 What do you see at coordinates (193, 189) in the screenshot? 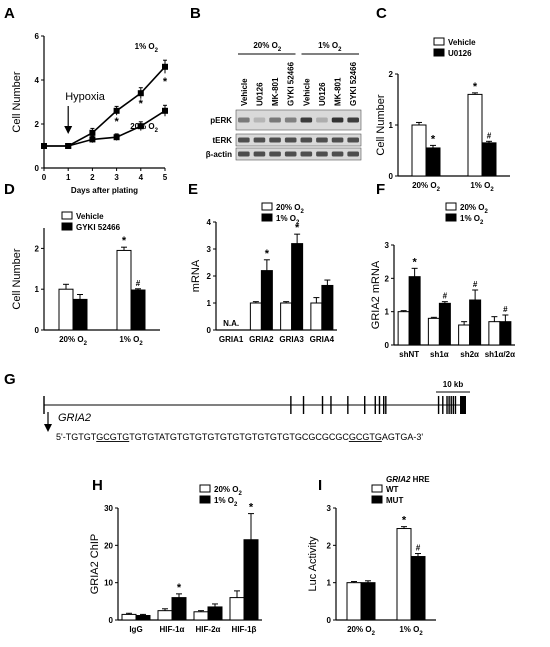
I see `panel-label: E` at bounding box center [193, 189].